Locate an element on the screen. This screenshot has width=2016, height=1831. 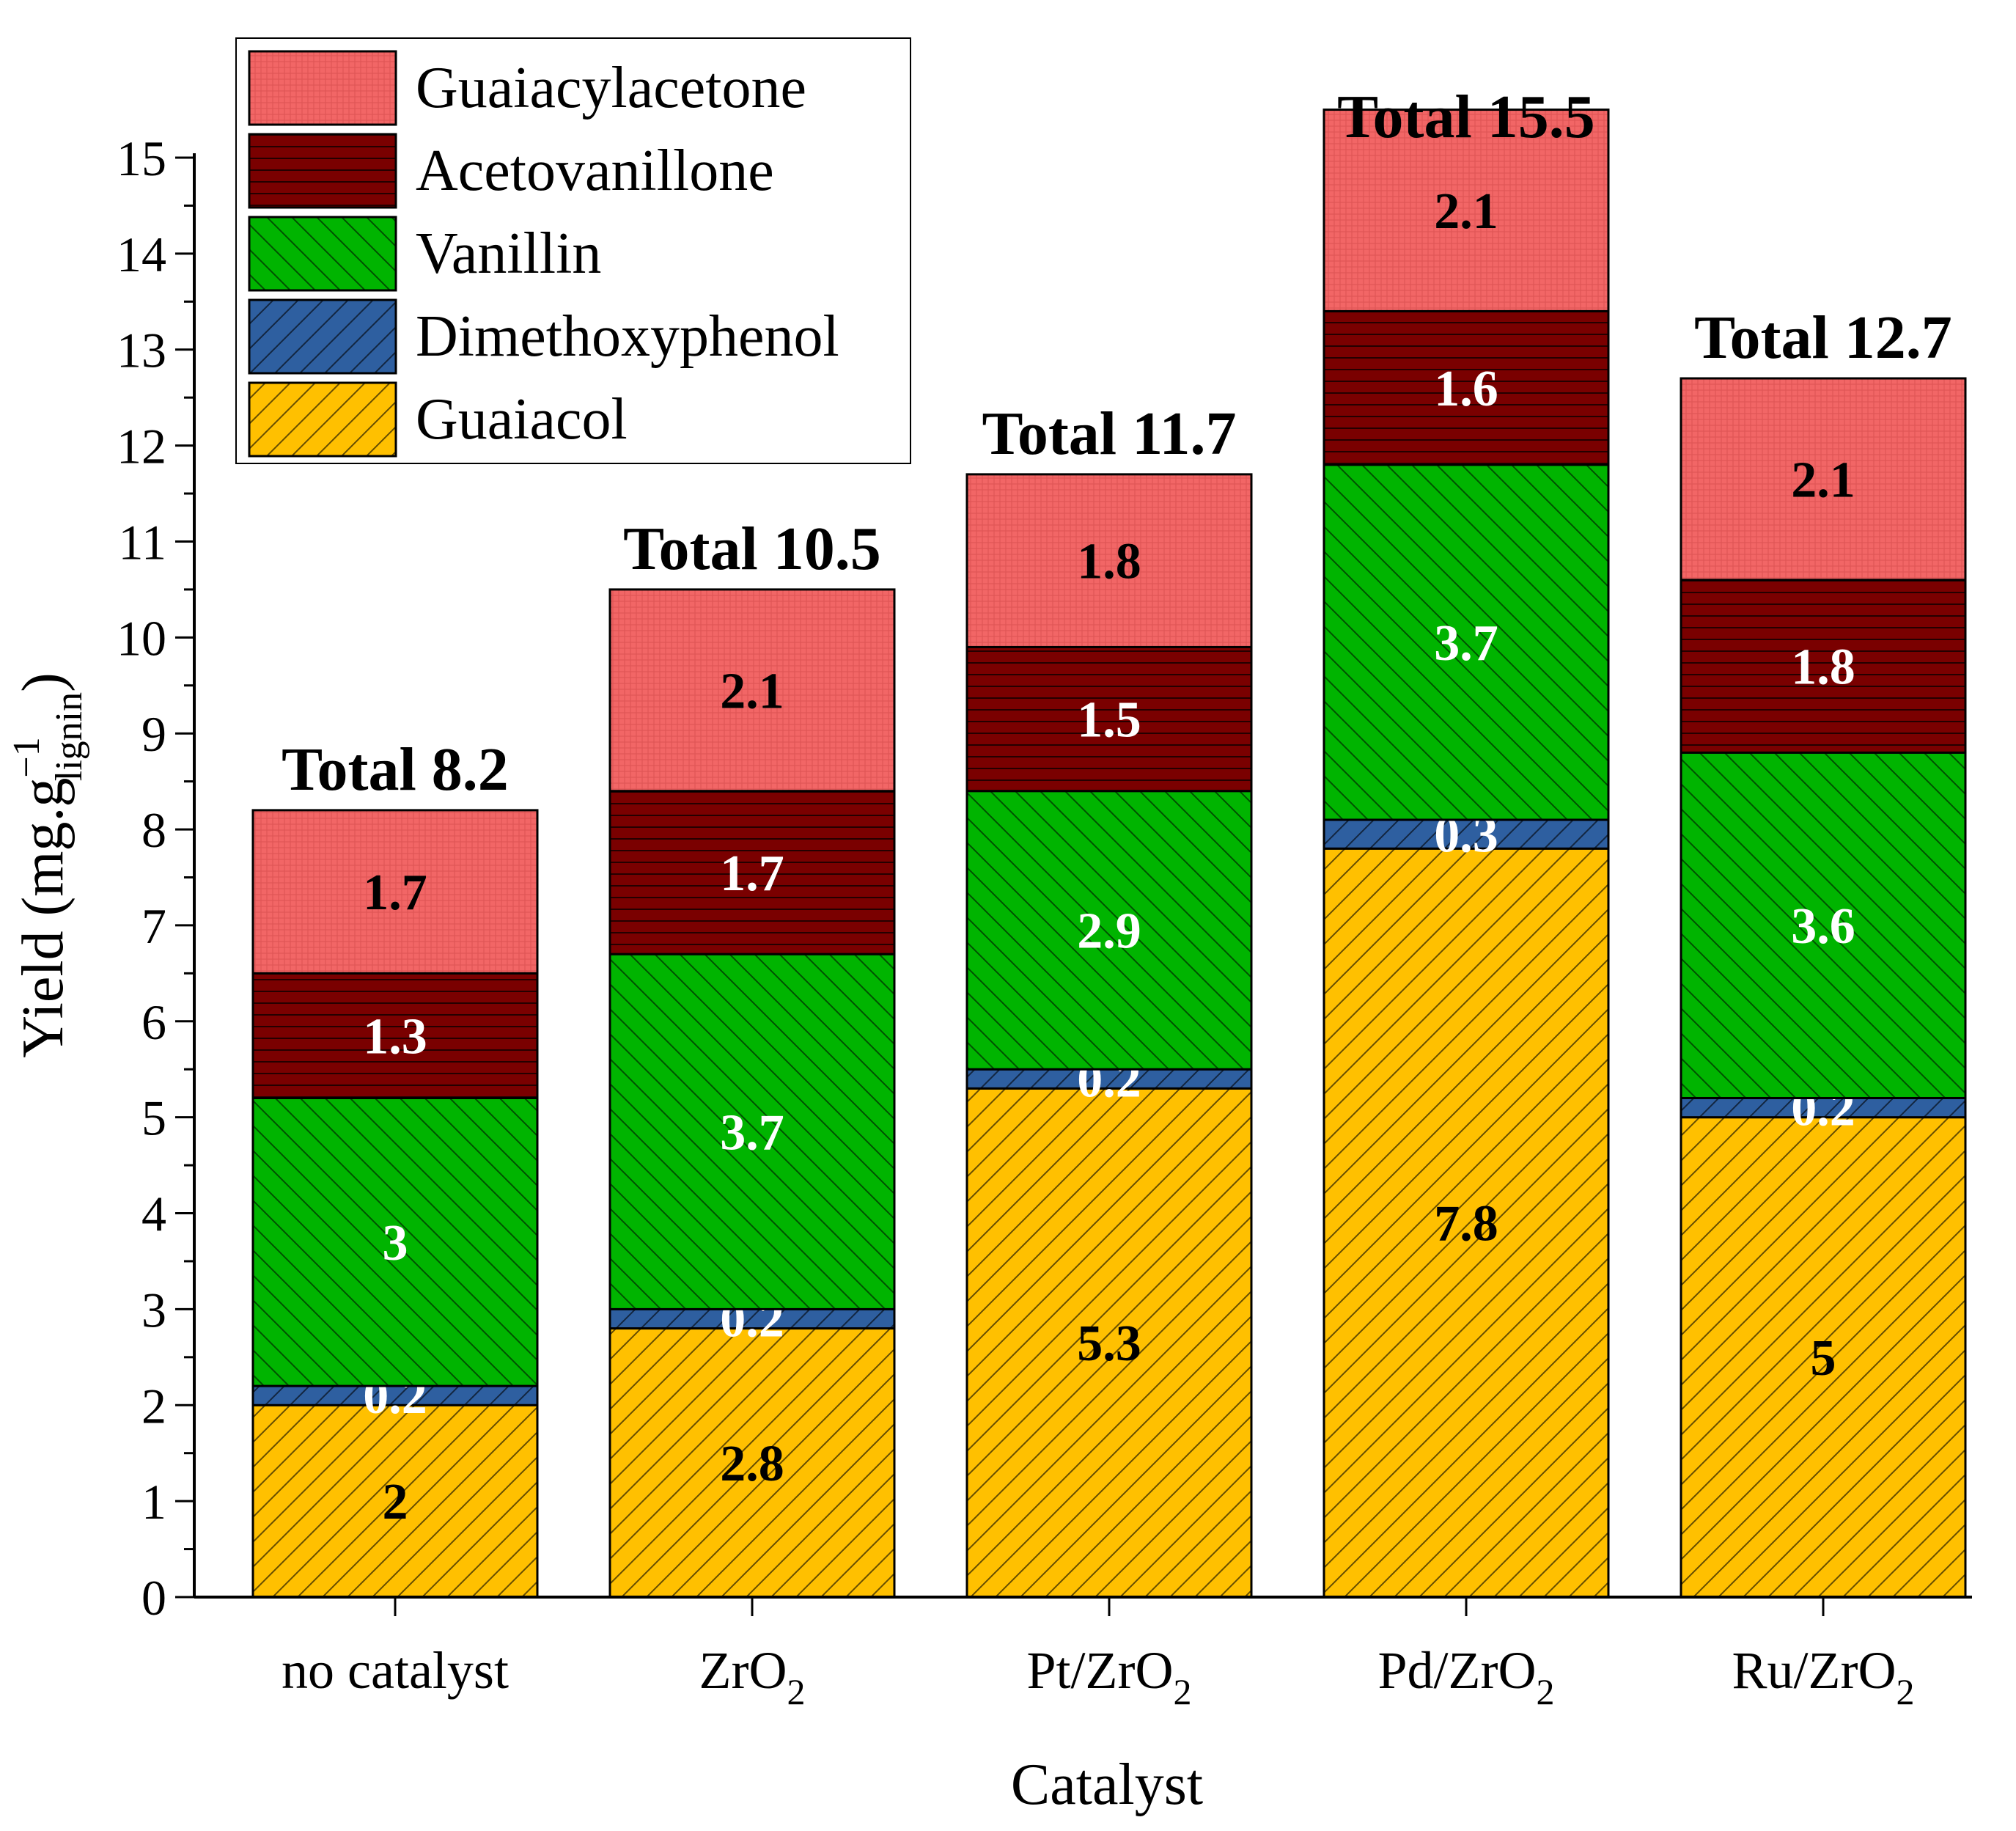
bar-guaiacylacetone-2-hatch is located at coordinates (1109, 560).